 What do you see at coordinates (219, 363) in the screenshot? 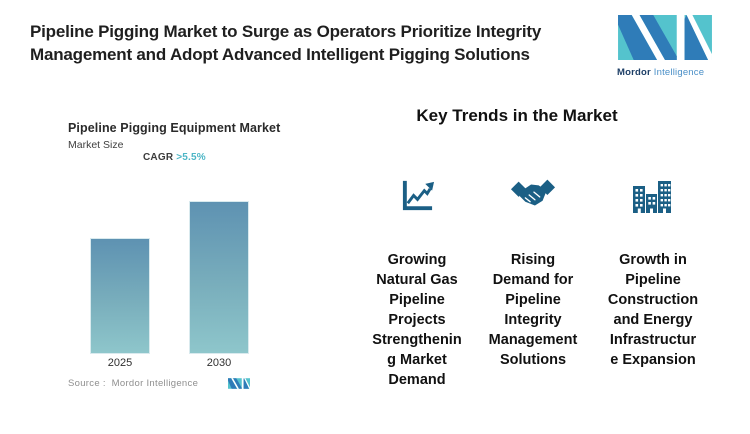
I see `x-axis-label-2030: 2030` at bounding box center [219, 363].